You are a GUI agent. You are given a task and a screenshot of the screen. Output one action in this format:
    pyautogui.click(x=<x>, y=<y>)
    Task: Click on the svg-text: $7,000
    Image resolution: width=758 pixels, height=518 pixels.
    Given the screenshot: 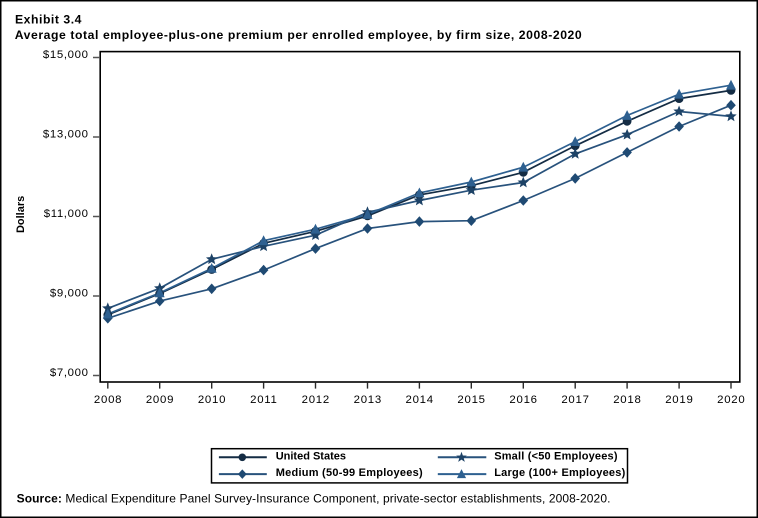 What is the action you would take?
    pyautogui.click(x=69, y=373)
    